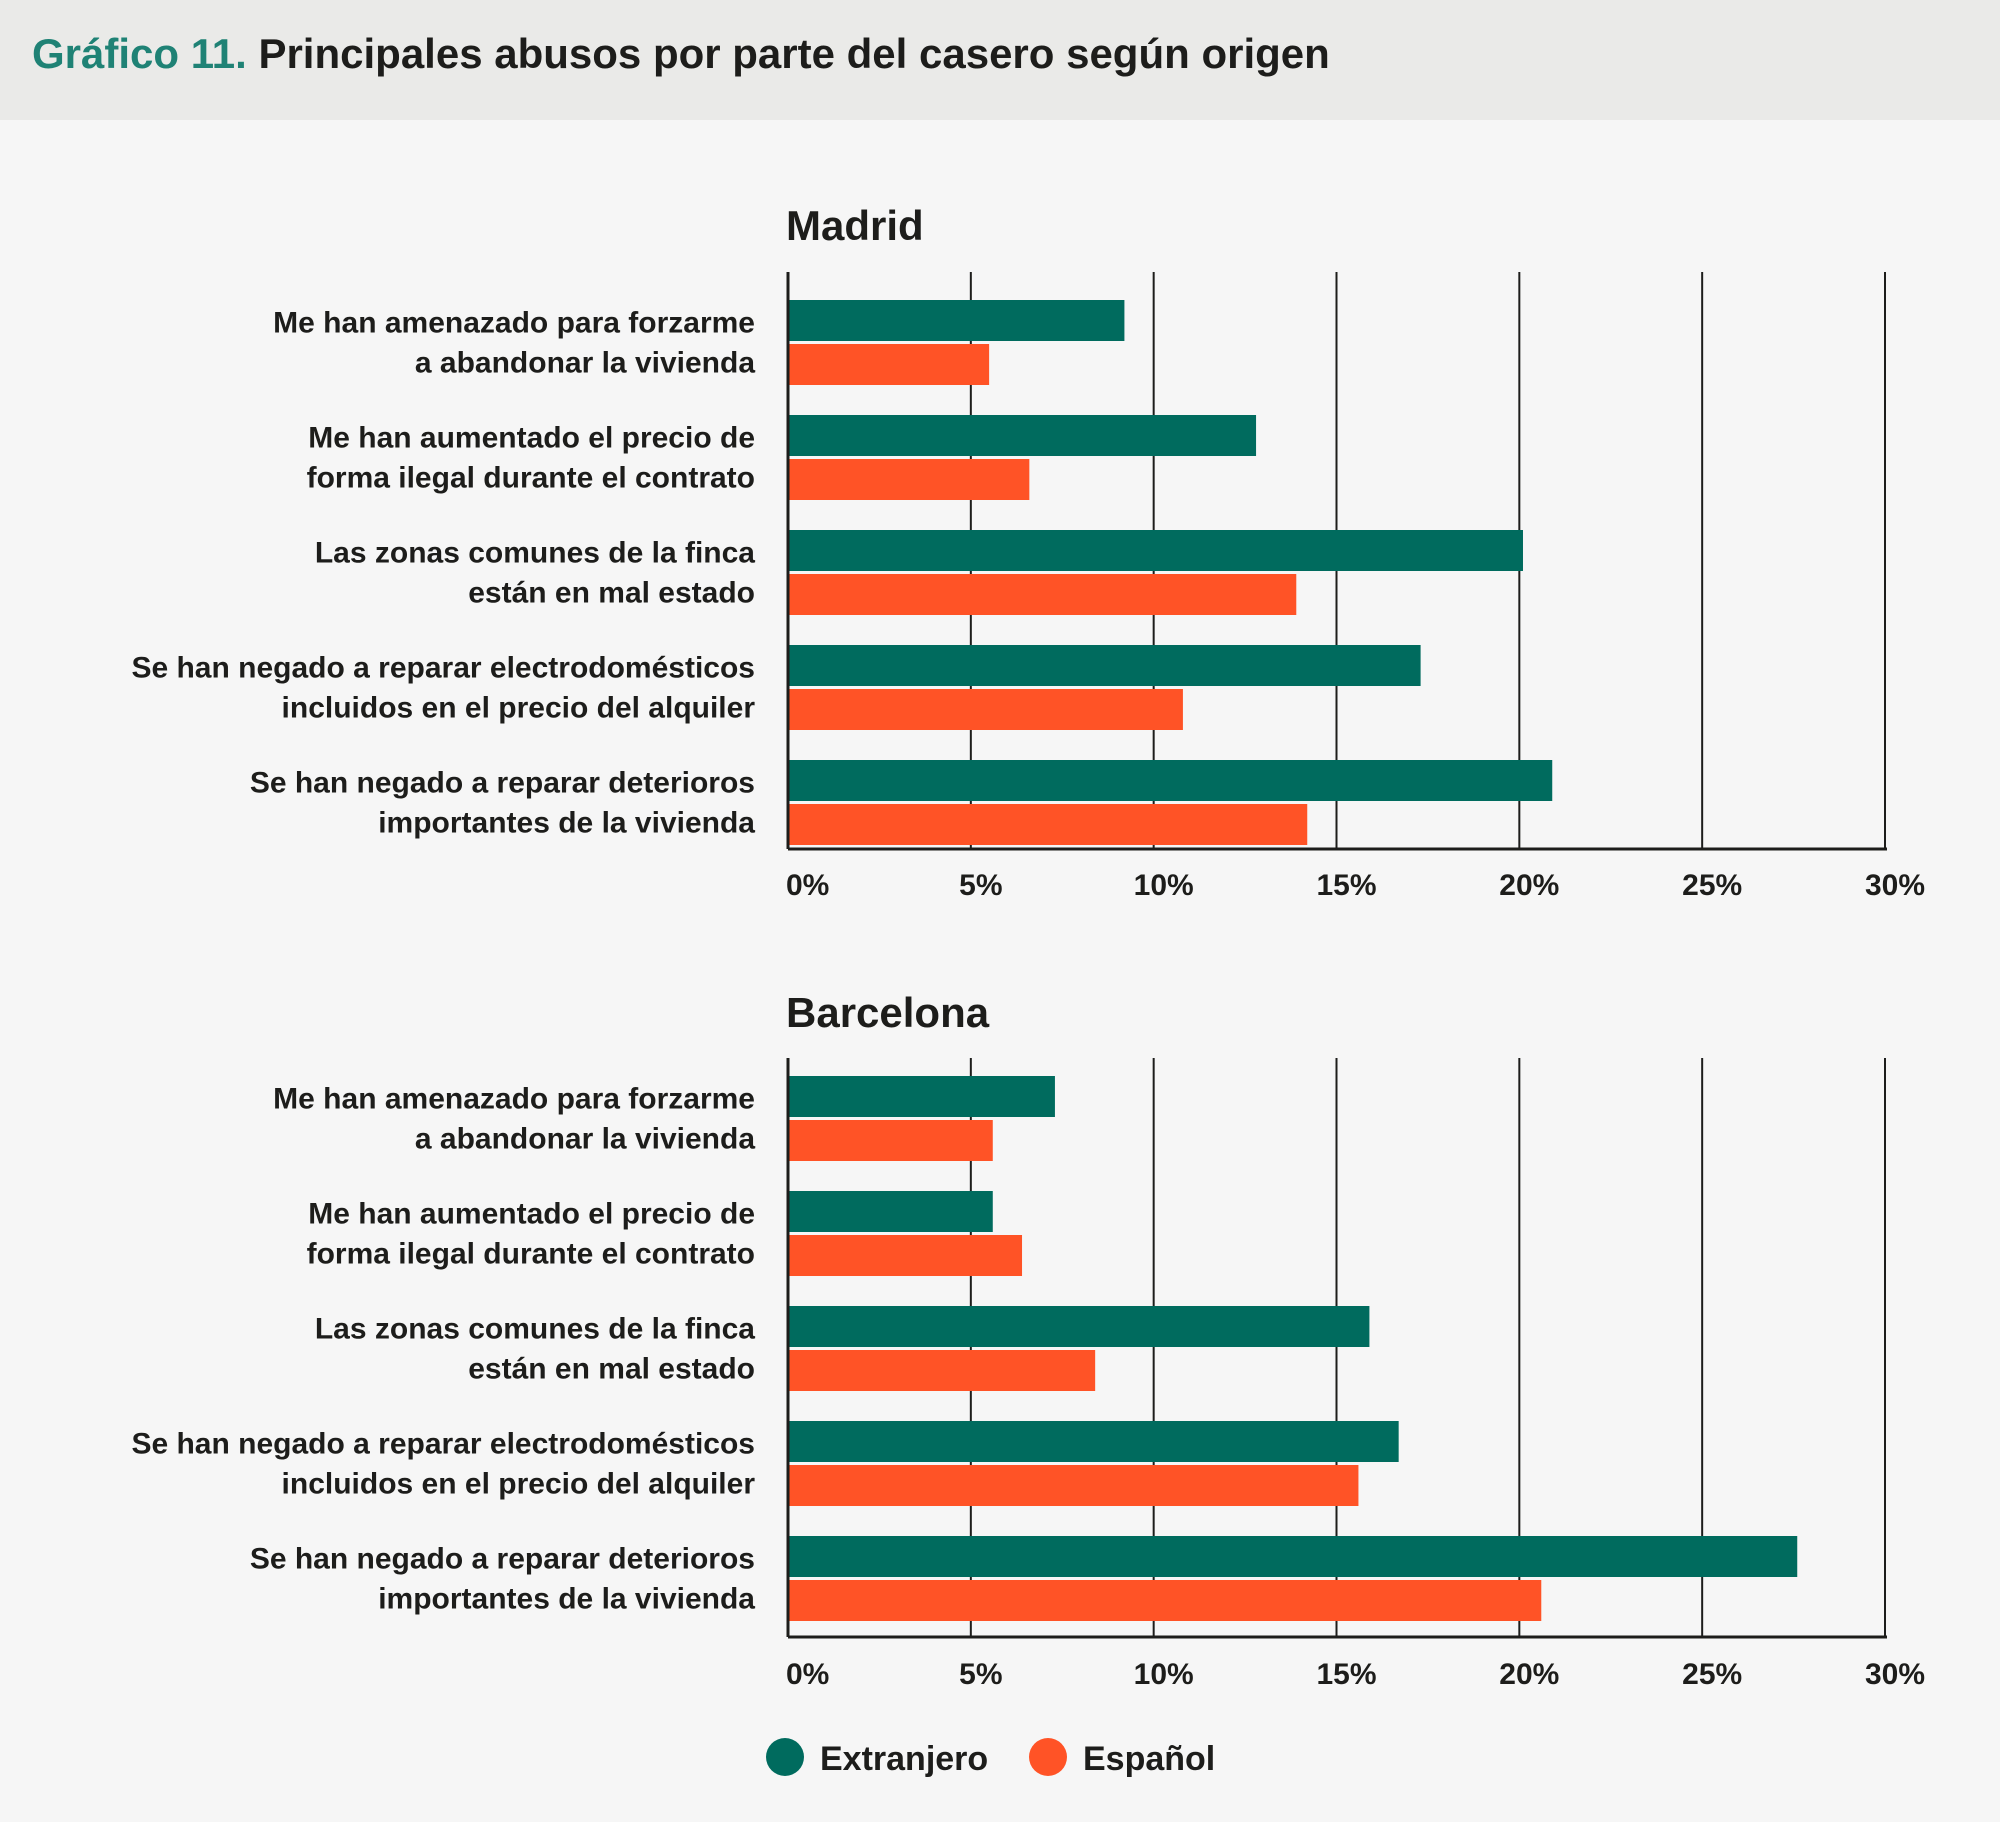 Image resolution: width=2000 pixels, height=1822 pixels. I want to click on barcelona-tick-label: 15%, so click(1346, 1674).